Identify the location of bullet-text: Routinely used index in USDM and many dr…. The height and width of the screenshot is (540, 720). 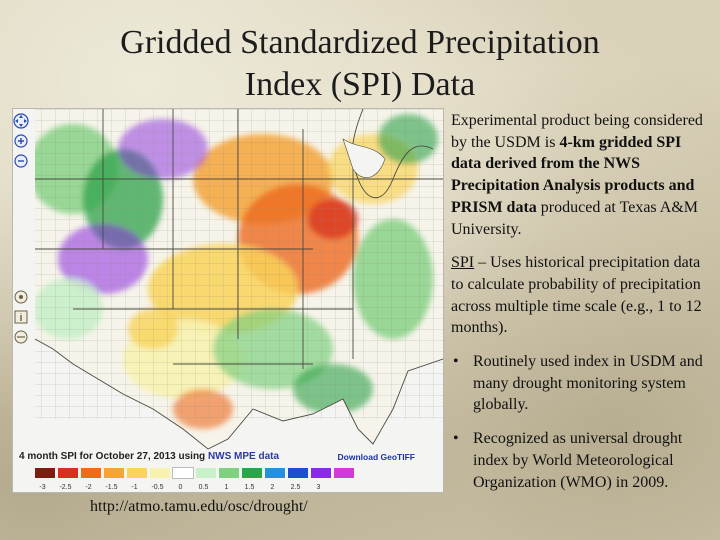
(588, 383).